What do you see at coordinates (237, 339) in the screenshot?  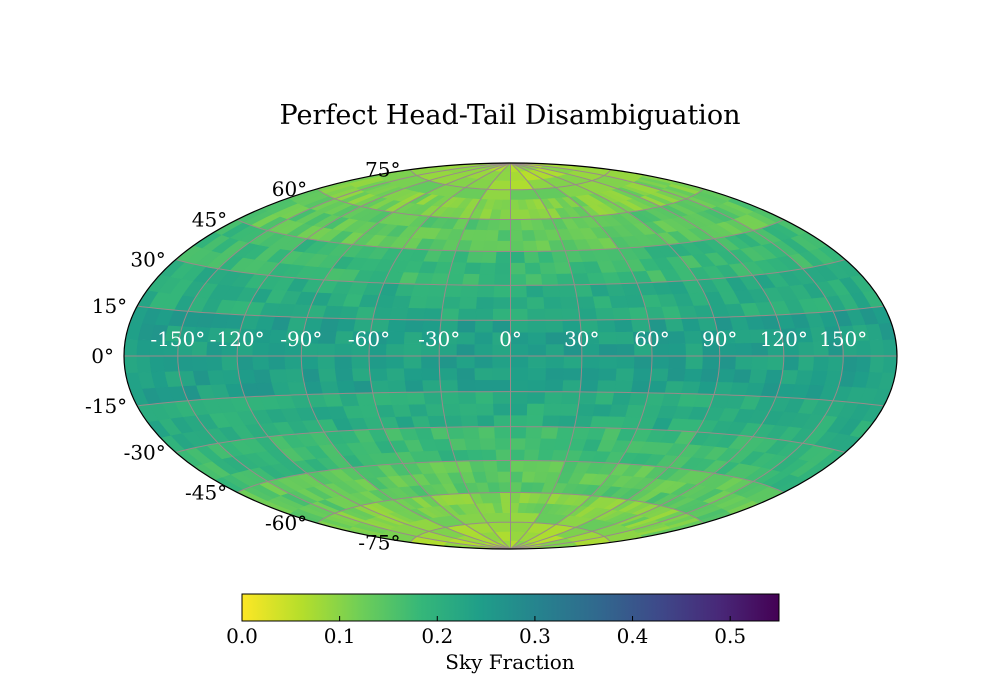 I see `longitude-tick-label: -120°` at bounding box center [237, 339].